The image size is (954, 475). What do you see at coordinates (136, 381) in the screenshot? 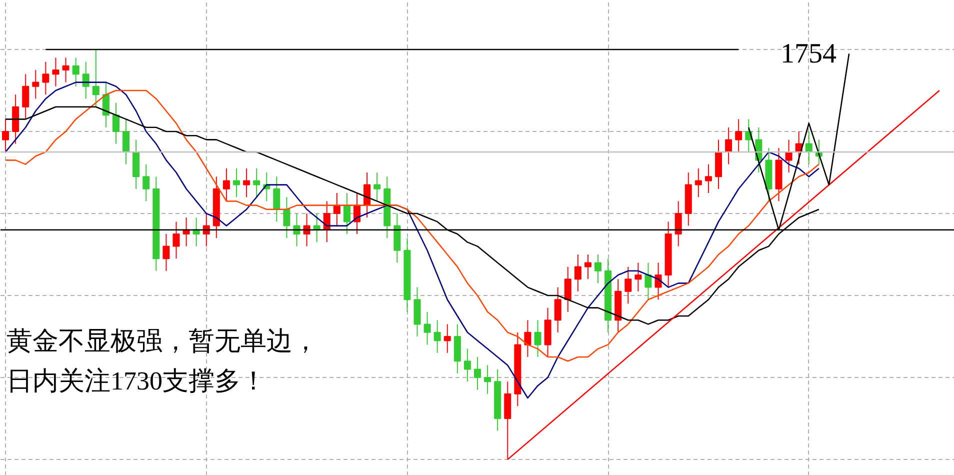
I see `annotation: 日内关注1730支撑多！` at bounding box center [136, 381].